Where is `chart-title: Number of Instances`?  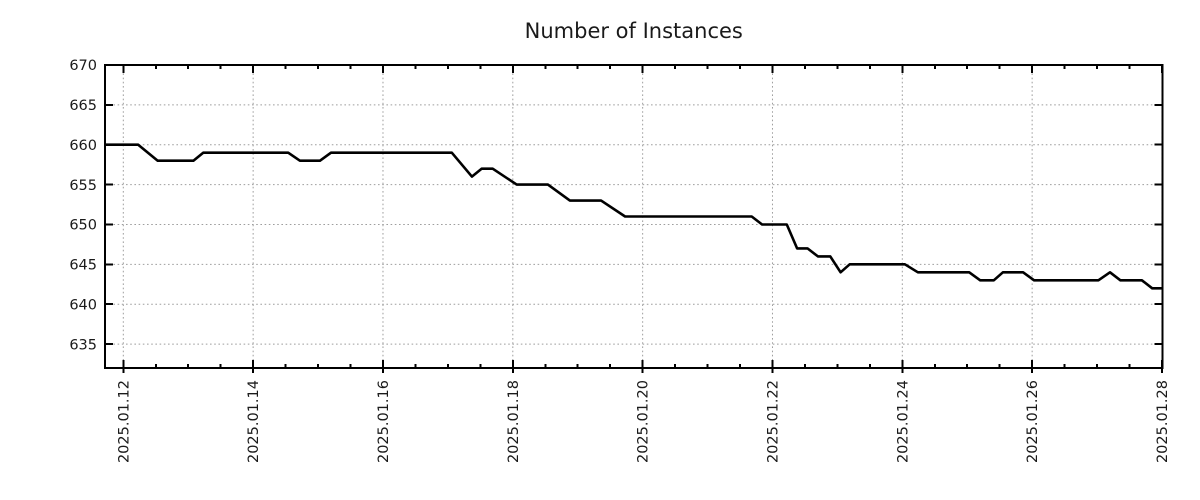 chart-title: Number of Instances is located at coordinates (634, 31).